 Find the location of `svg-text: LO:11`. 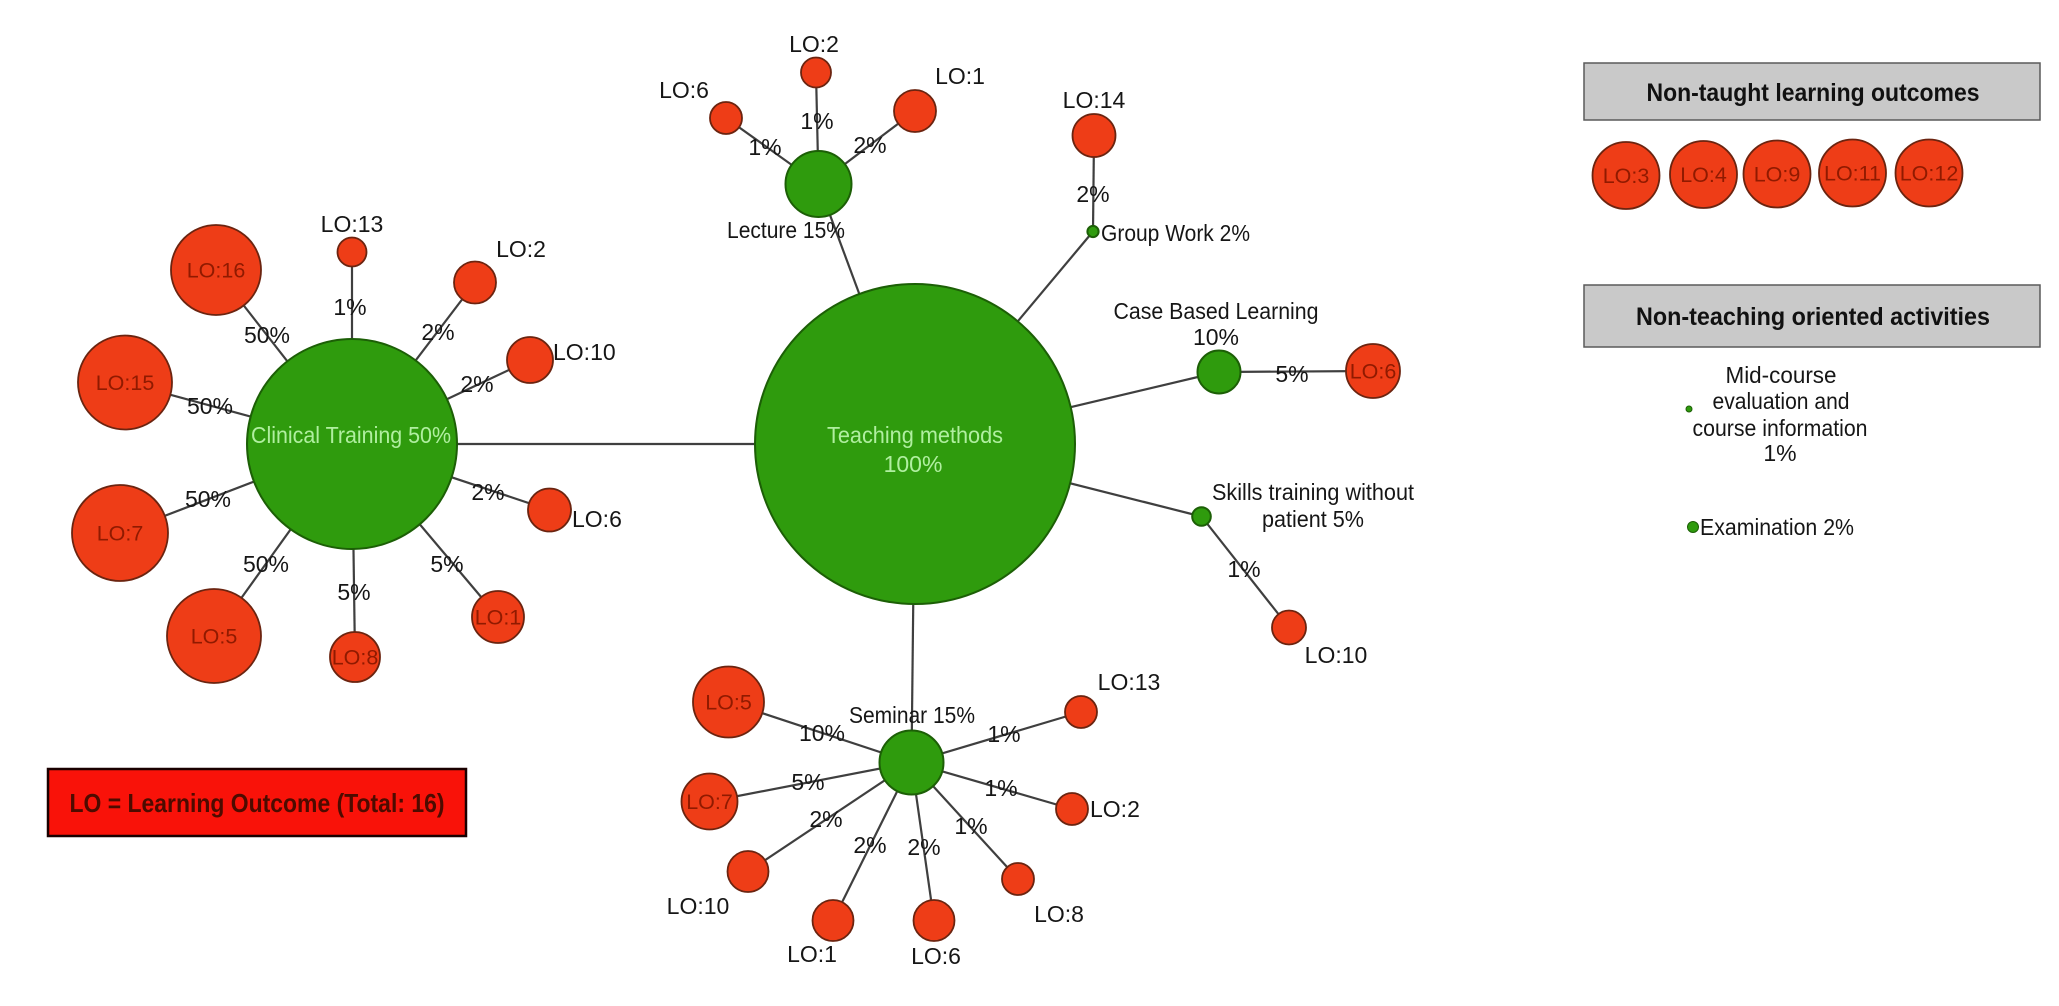

svg-text: LO:11 is located at coordinates (1852, 174).